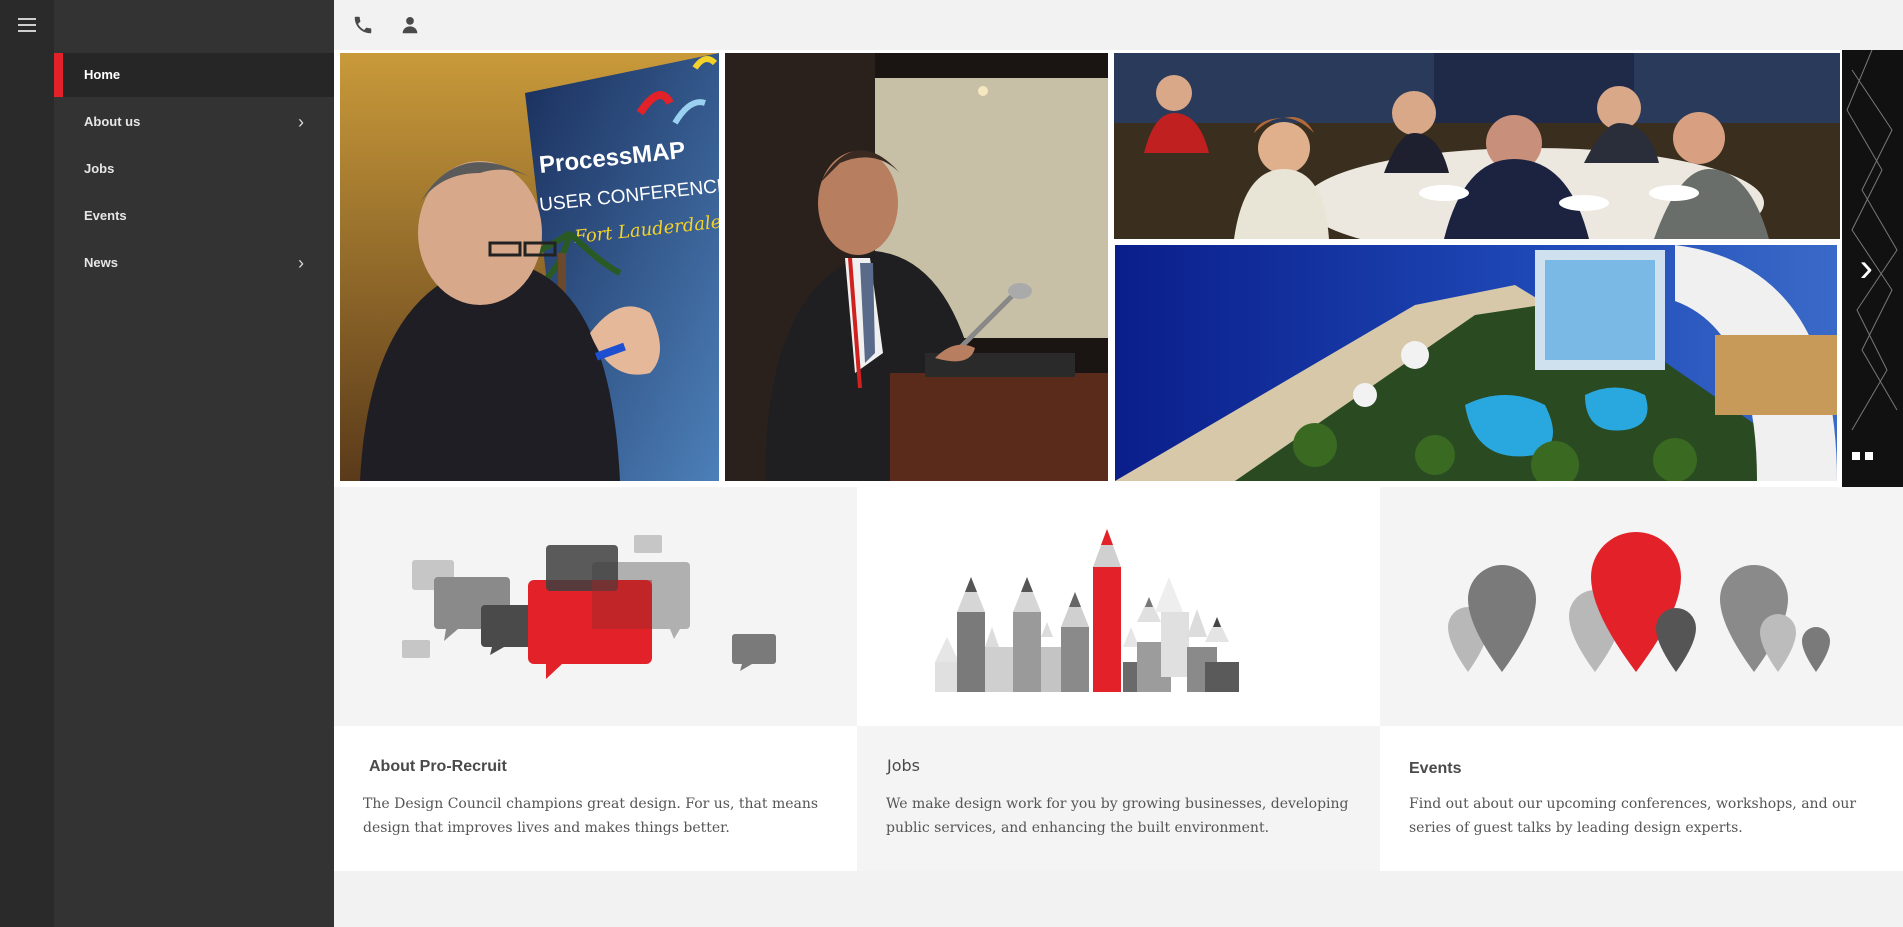 This screenshot has width=1903, height=927. I want to click on sidebar-item-jobs: Jobs, so click(194, 169).